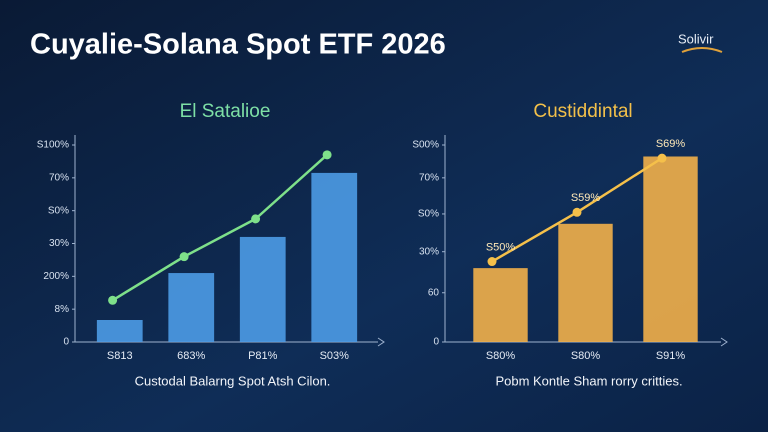 The height and width of the screenshot is (432, 768). Describe the element at coordinates (238, 45) in the screenshot. I see `page-title: Cuyalie-Solana Spot ETF 2026` at that location.